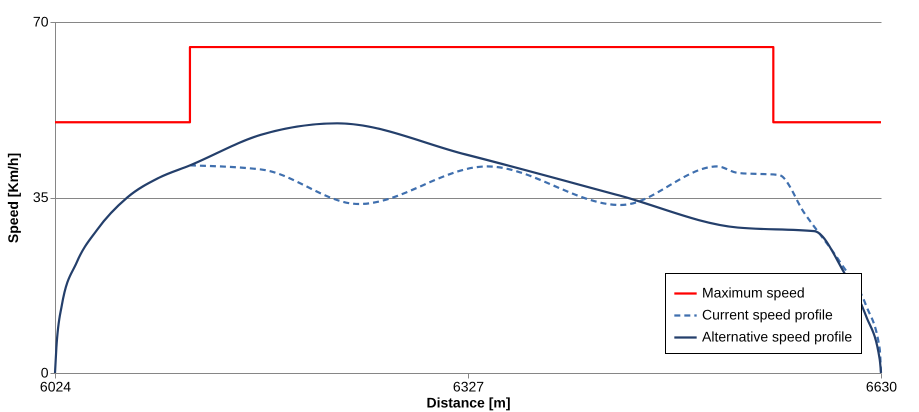 The height and width of the screenshot is (412, 919). What do you see at coordinates (40, 197) in the screenshot?
I see `y-tick-label: 35` at bounding box center [40, 197].